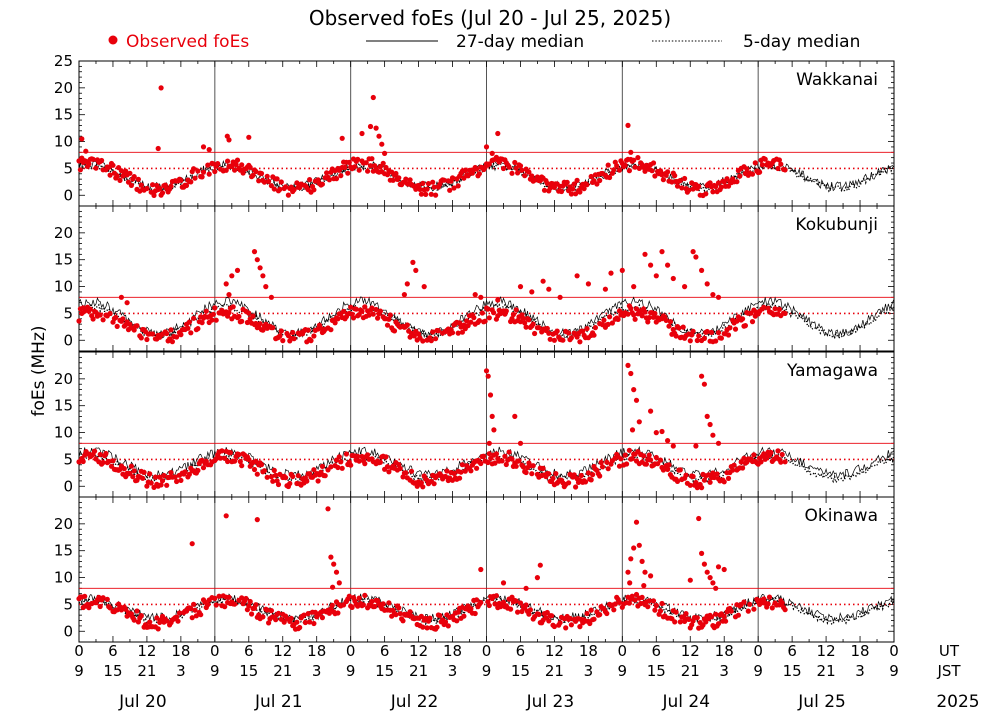 Image resolution: width=1000 pixels, height=718 pixels. What do you see at coordinates (432, 426) in the screenshot?
I see `observed-points` at bounding box center [432, 426].